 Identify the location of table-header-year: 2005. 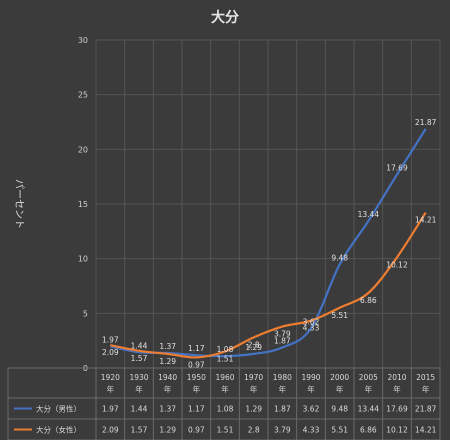
(368, 377).